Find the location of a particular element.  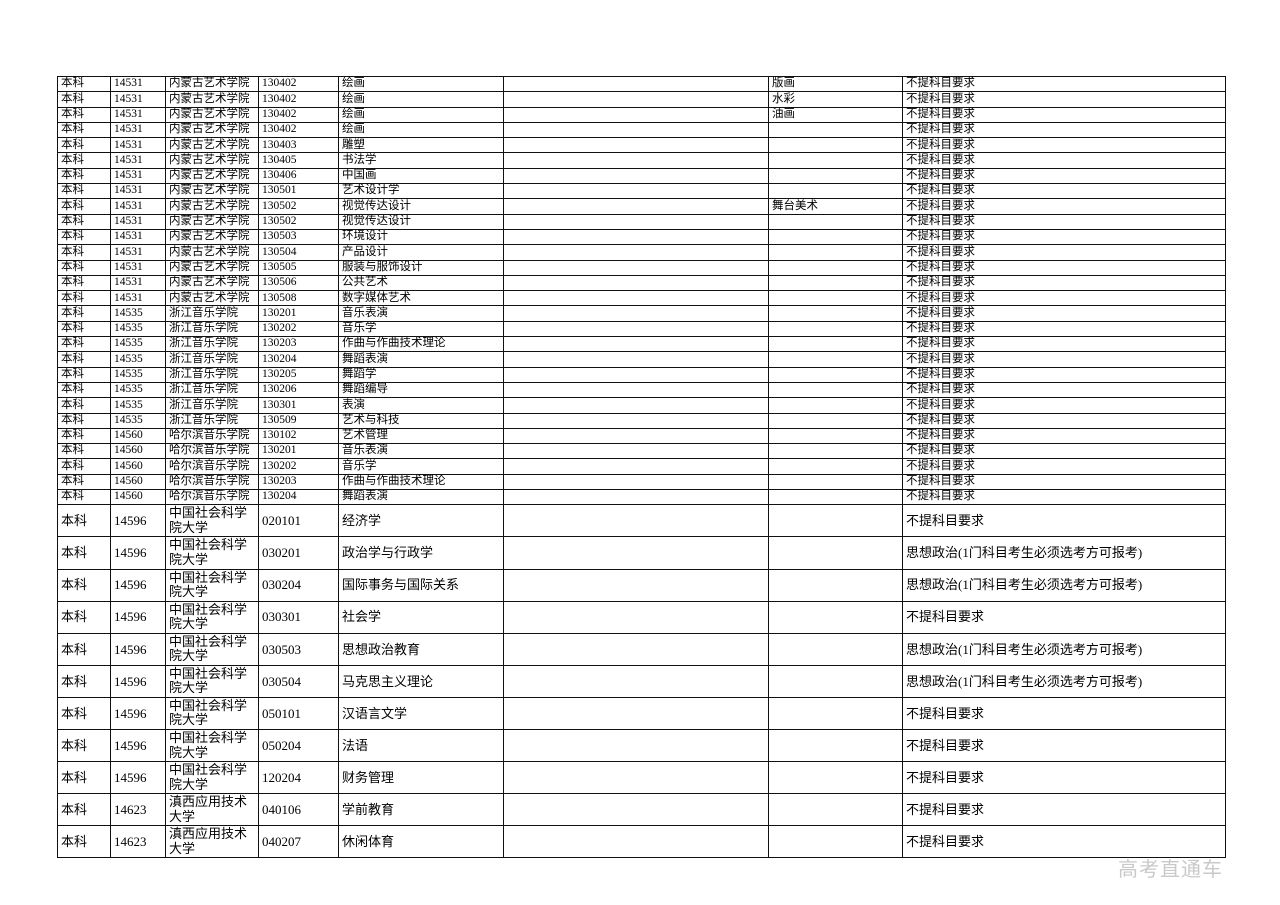

cell-major: 表演 is located at coordinates (421, 405).